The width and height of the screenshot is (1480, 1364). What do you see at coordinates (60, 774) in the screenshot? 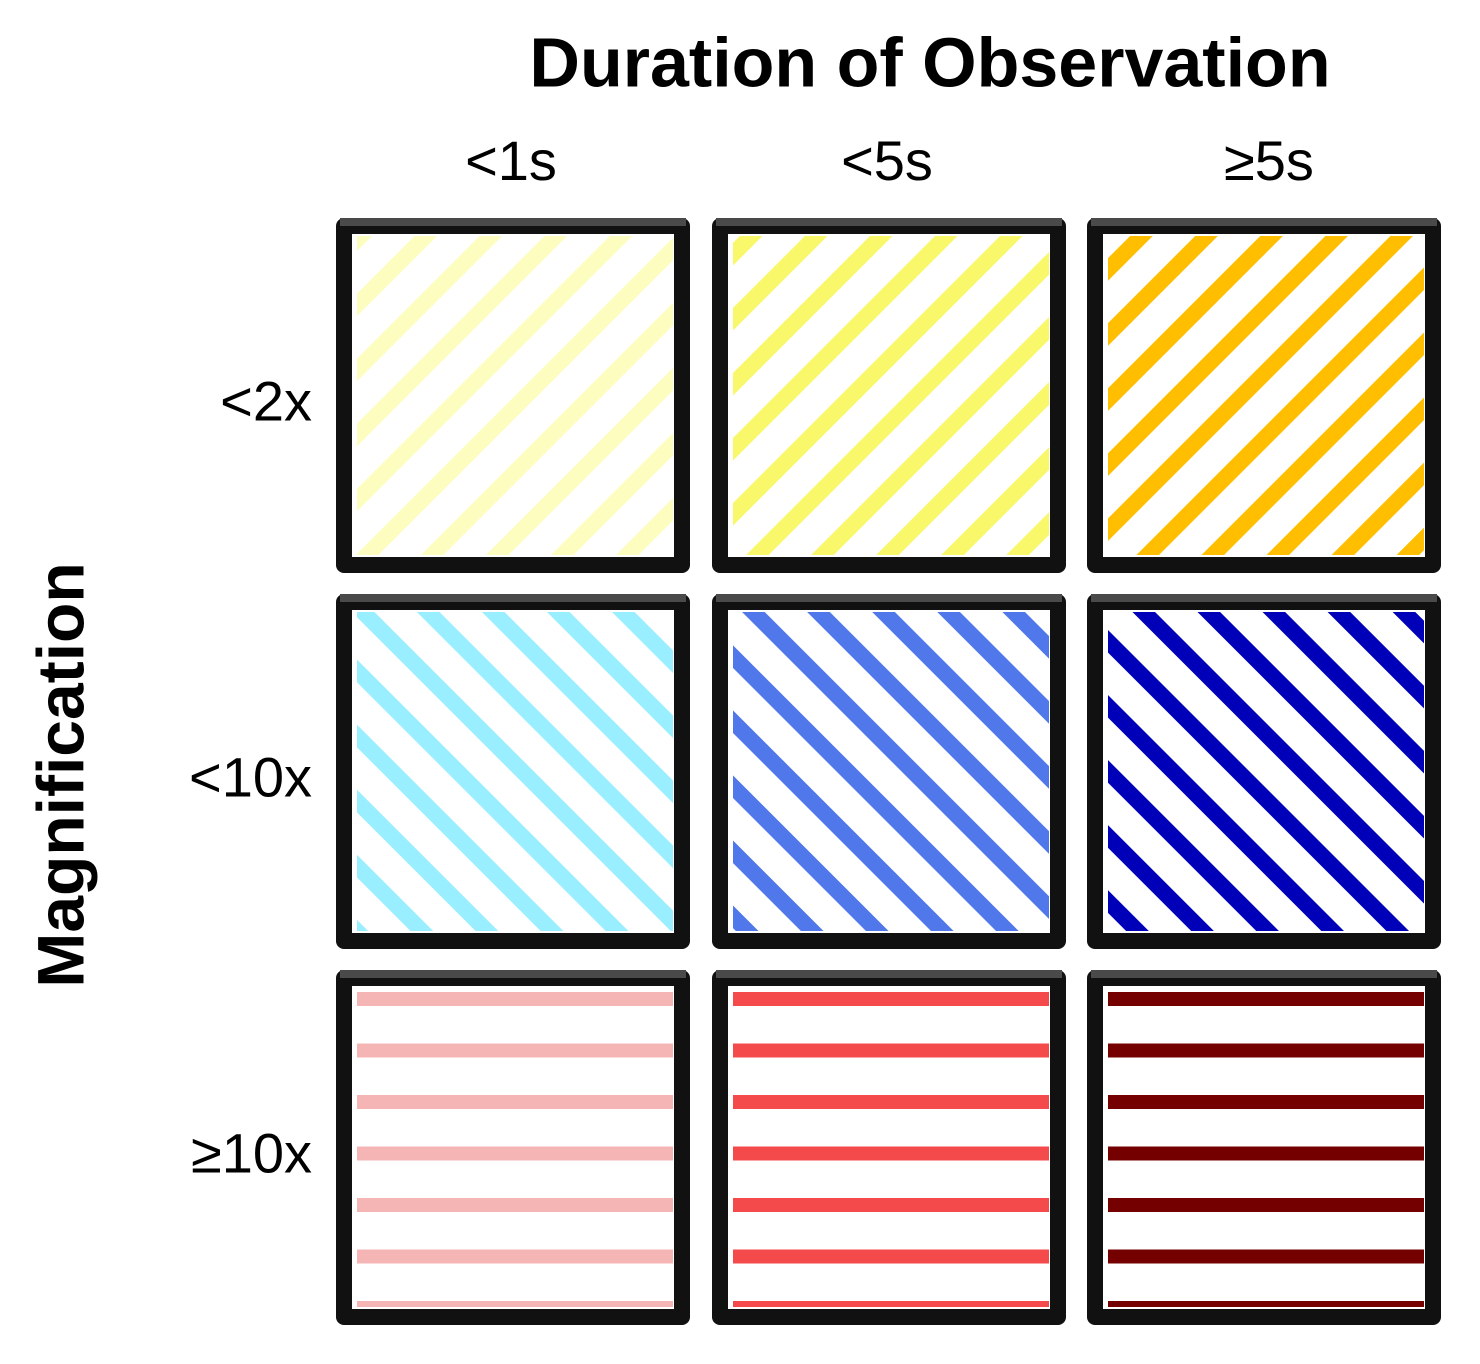
I see `row-axis-label: Magnification` at bounding box center [60, 774].